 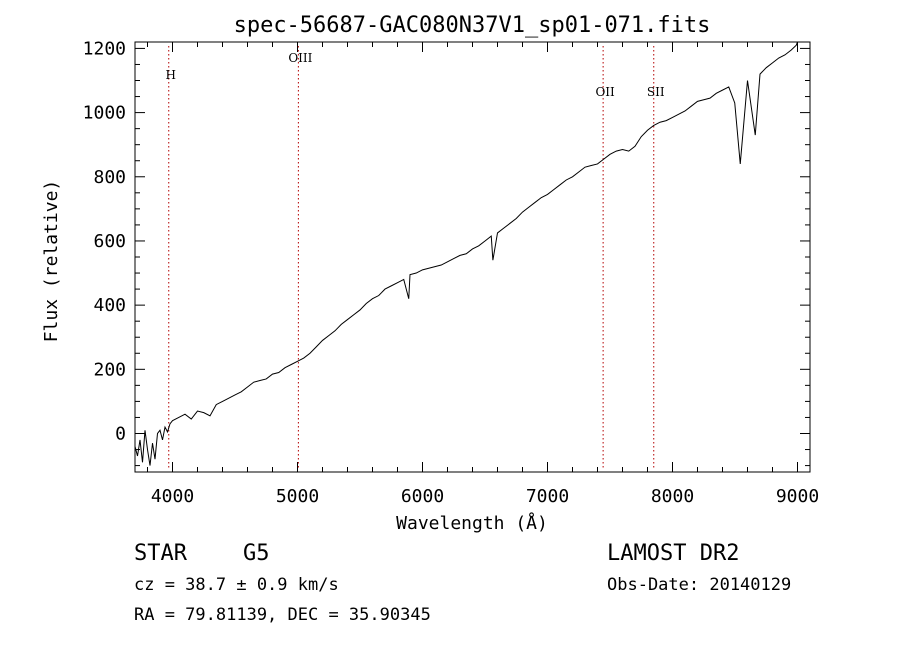 What do you see at coordinates (109, 177) in the screenshot?
I see `y-tick-label: 800` at bounding box center [109, 177].